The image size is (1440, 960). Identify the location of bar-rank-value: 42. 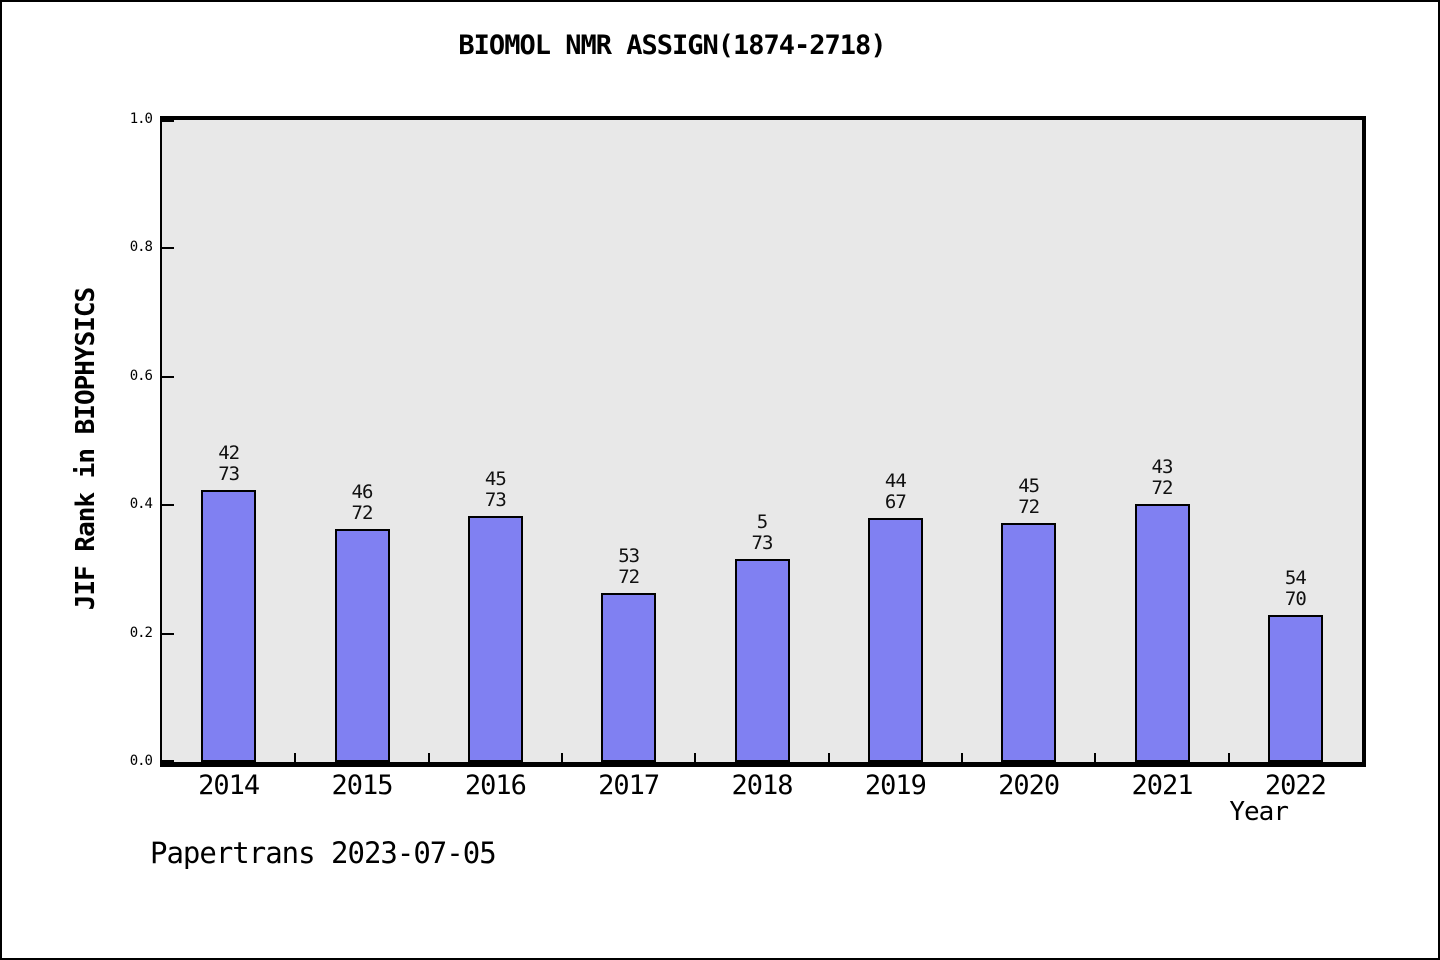
(229, 453).